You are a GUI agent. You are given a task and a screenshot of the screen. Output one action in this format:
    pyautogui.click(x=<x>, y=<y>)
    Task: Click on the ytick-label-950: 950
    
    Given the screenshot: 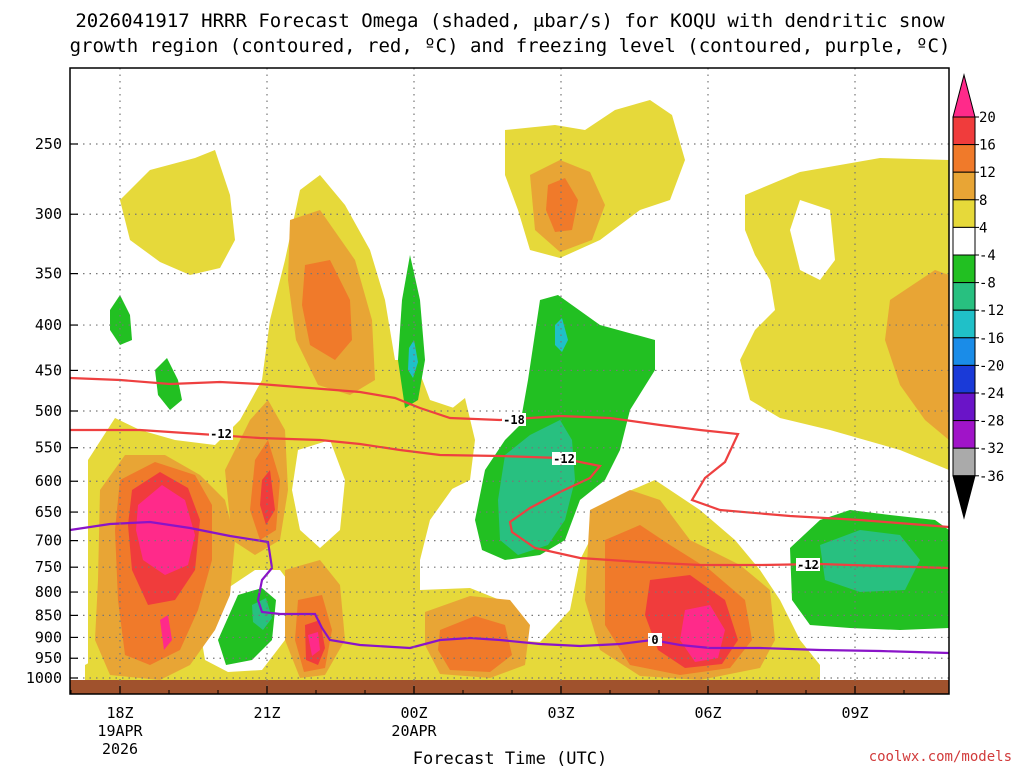 What is the action you would take?
    pyautogui.click(x=48, y=658)
    